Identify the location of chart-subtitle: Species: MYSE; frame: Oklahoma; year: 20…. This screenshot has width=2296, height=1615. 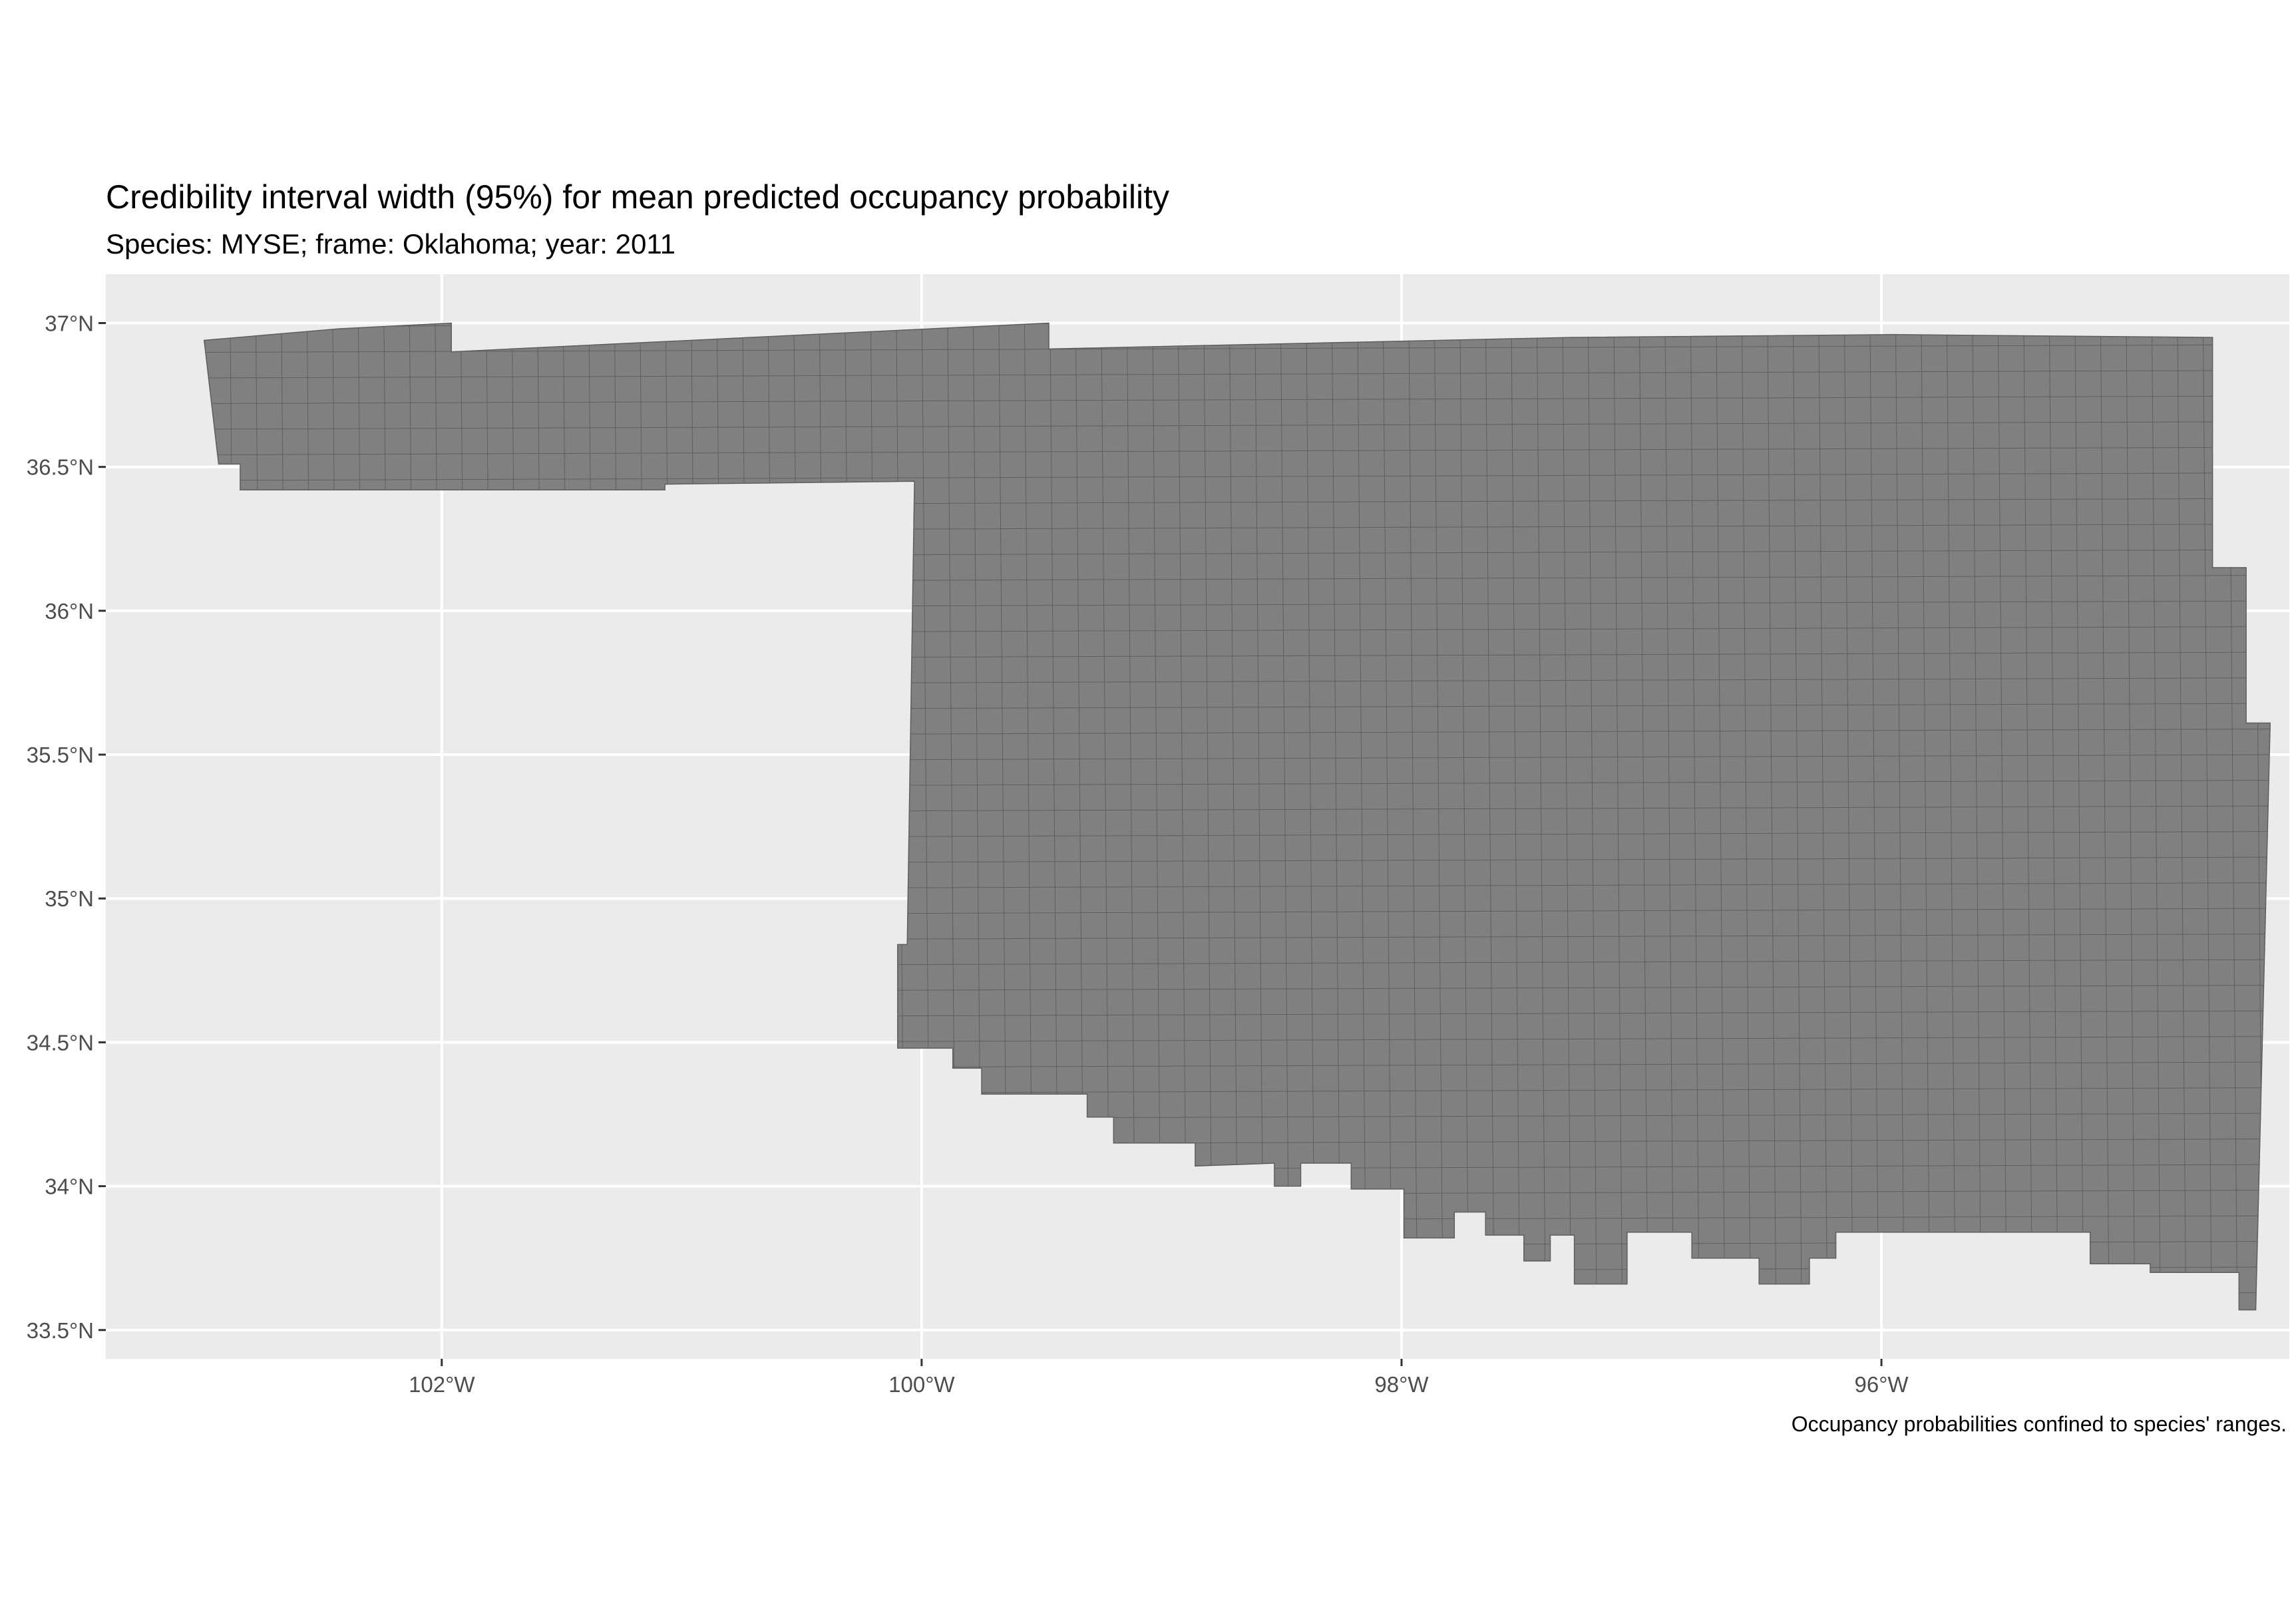
(391, 244).